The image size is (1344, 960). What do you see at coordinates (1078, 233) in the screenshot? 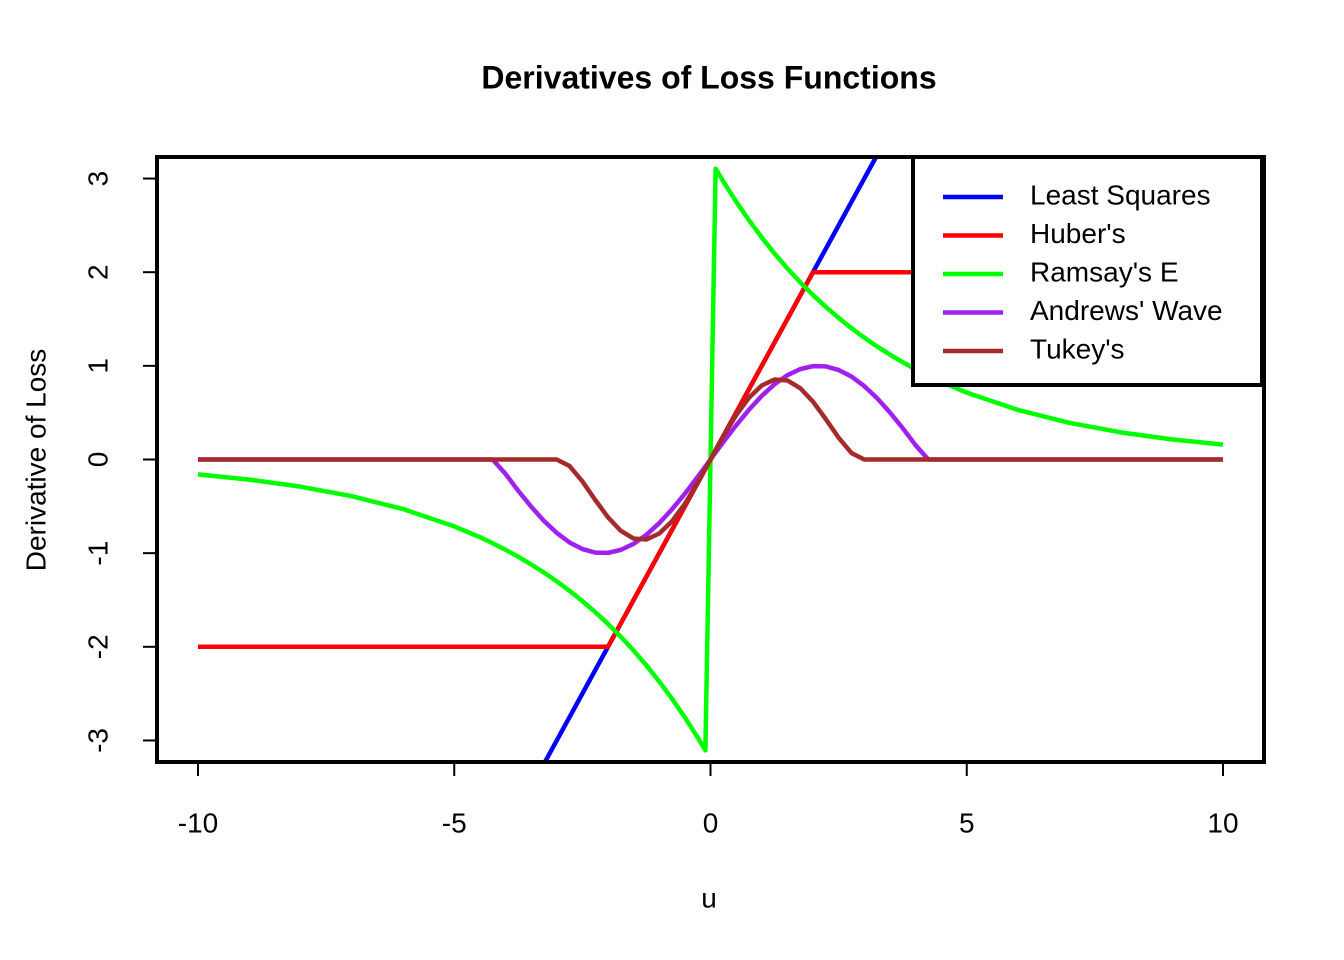
I see `legend-label: Huber's` at bounding box center [1078, 233].